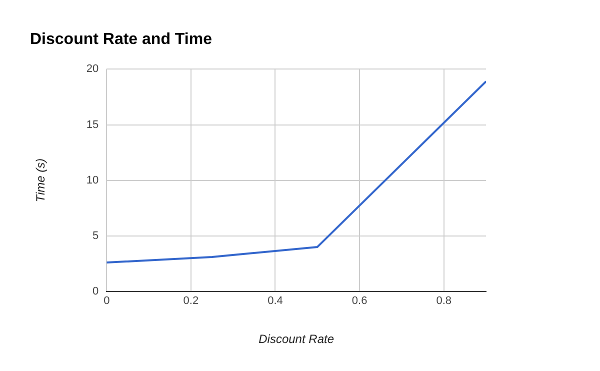 This screenshot has height=371, width=600. What do you see at coordinates (92, 180) in the screenshot?
I see `y-tick-label: 10` at bounding box center [92, 180].